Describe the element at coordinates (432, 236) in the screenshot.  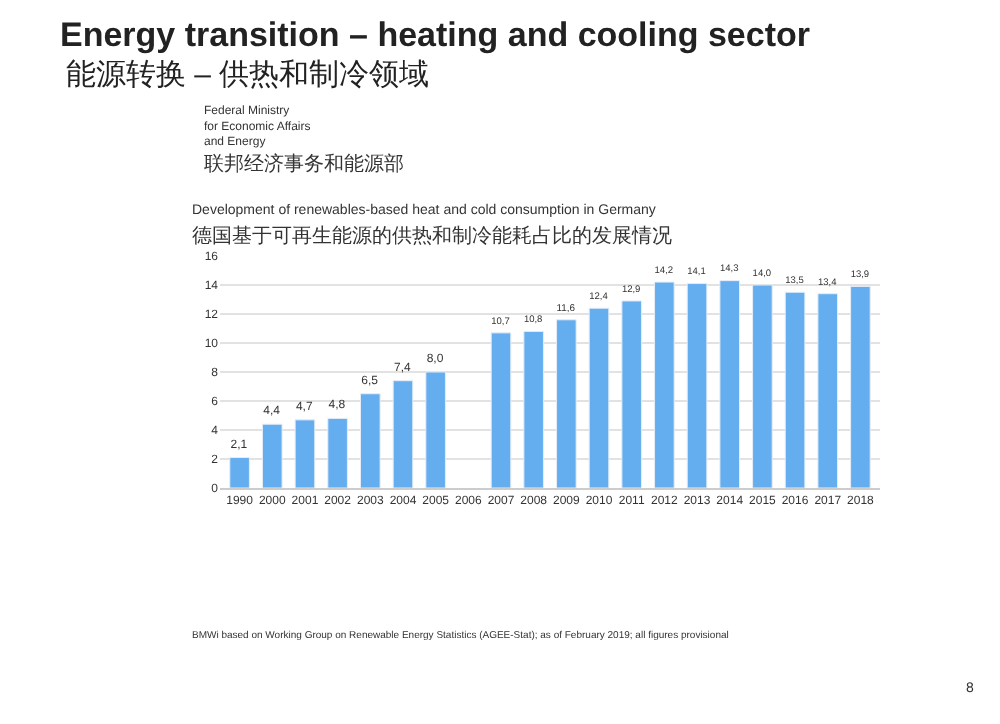
I see `text: 德国基于可再生能源的供热和制冷能耗占比的发展情况` at that location.